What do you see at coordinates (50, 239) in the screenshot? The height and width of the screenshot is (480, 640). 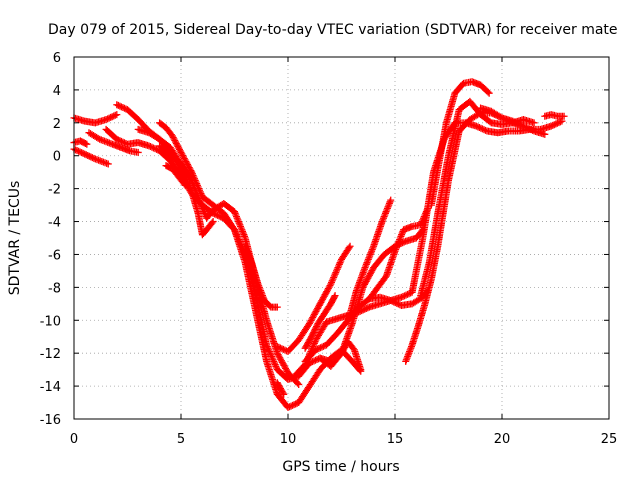 I see `y-tick-labels: -16 -14 -12 -10 -8 -6 -4 -2 0 2 4 6` at bounding box center [50, 239].